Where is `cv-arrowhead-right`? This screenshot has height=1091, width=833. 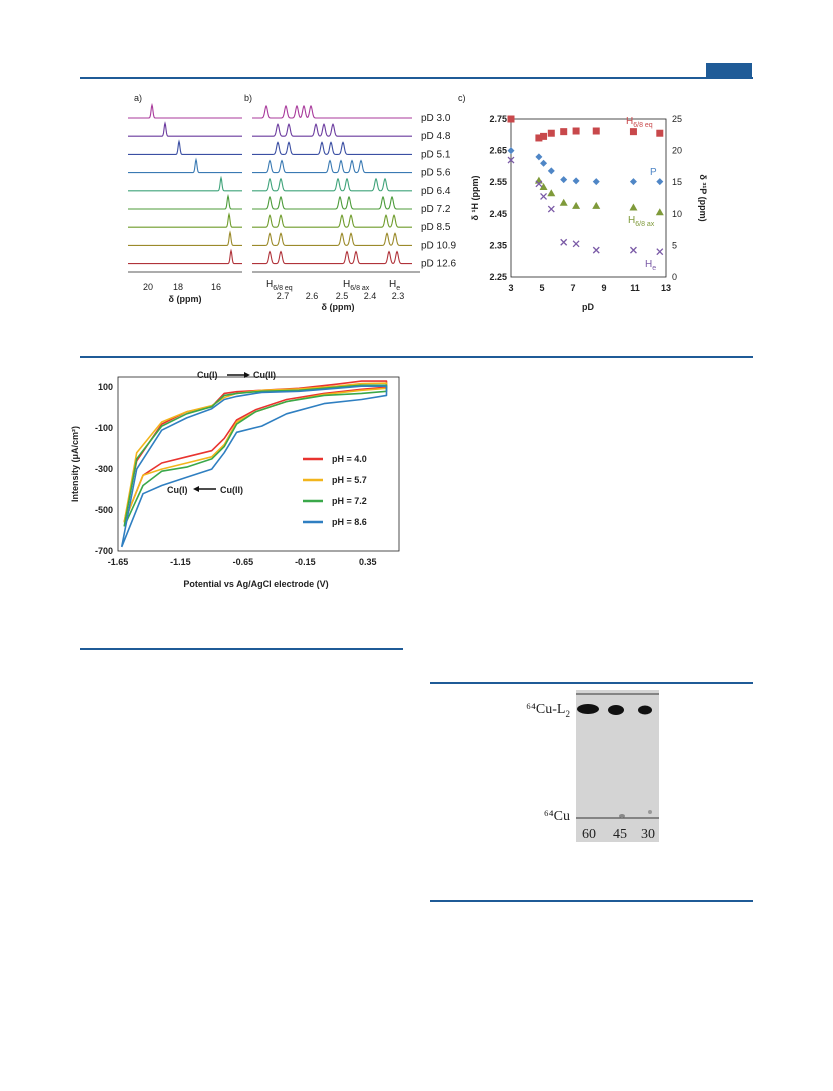
cv-arrowhead-right is located at coordinates (247, 375).